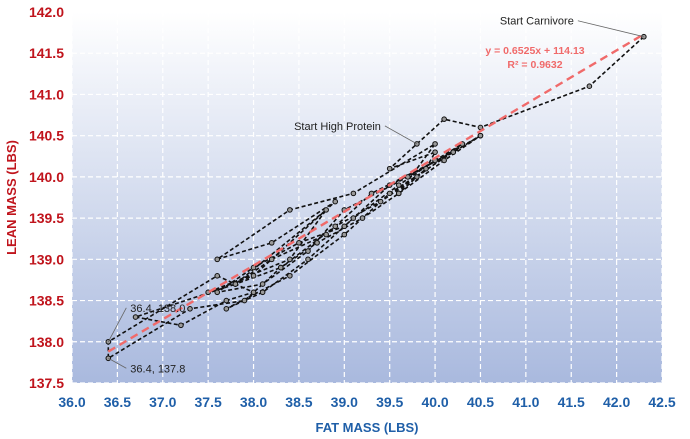 This screenshot has width=690, height=439. I want to click on x-tick-label: 37.5, so click(208, 402).